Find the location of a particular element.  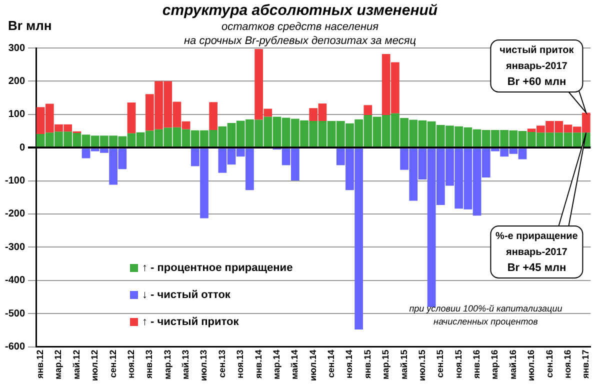

x-tick-label: янв.16 is located at coordinates (477, 364).